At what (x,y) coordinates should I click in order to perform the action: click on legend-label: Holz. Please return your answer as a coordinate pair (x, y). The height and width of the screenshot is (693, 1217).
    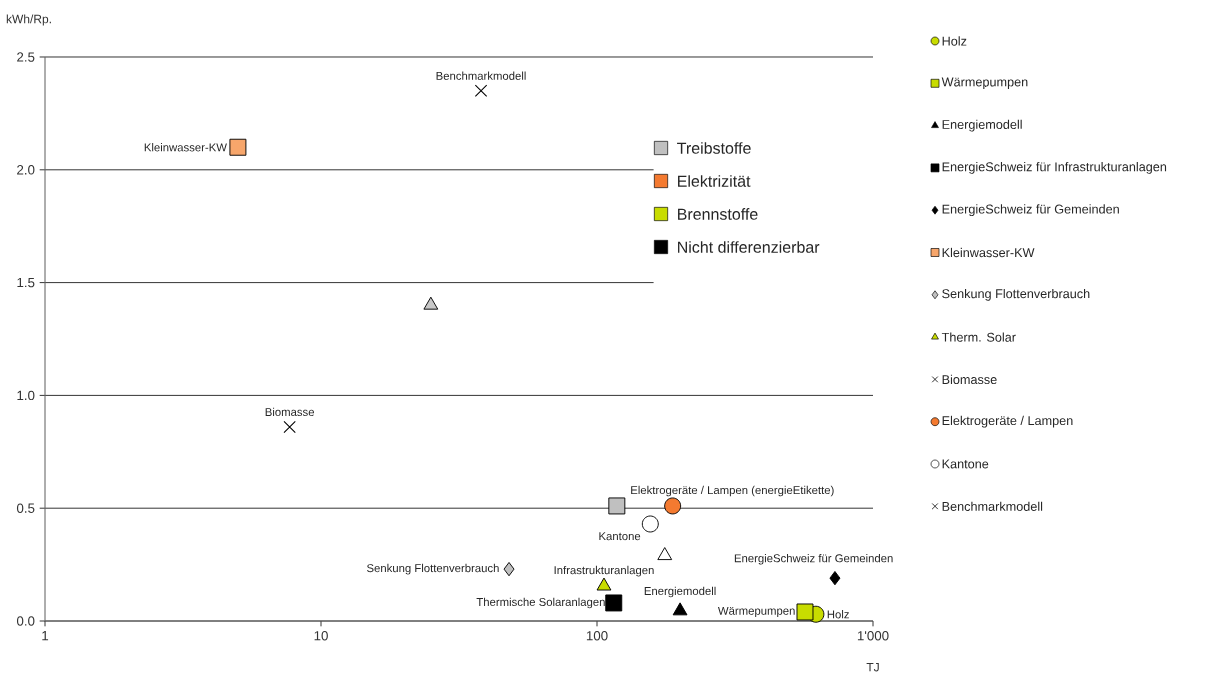
    Looking at the image, I should click on (954, 41).